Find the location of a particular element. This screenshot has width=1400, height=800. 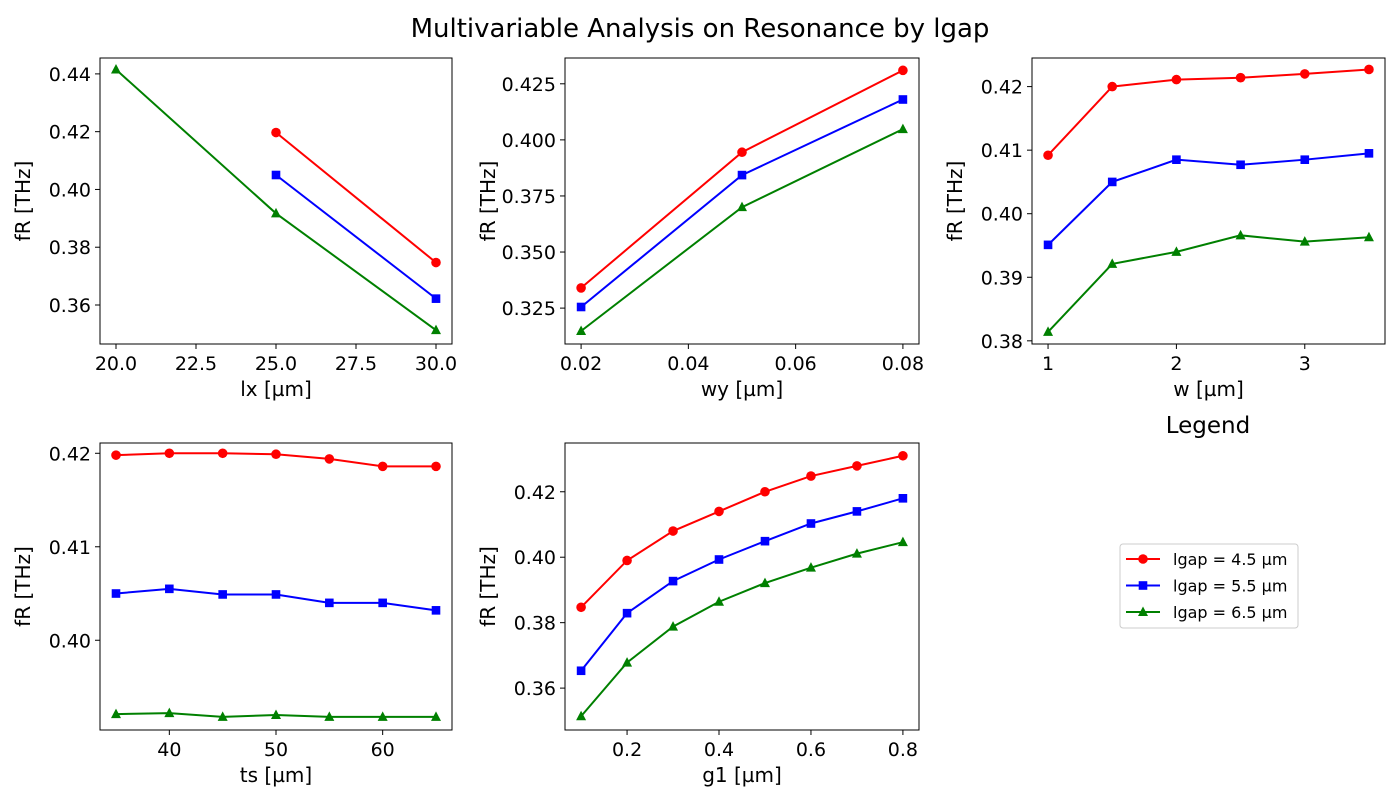

x-tick-label: 0.08 is located at coordinates (903, 364).